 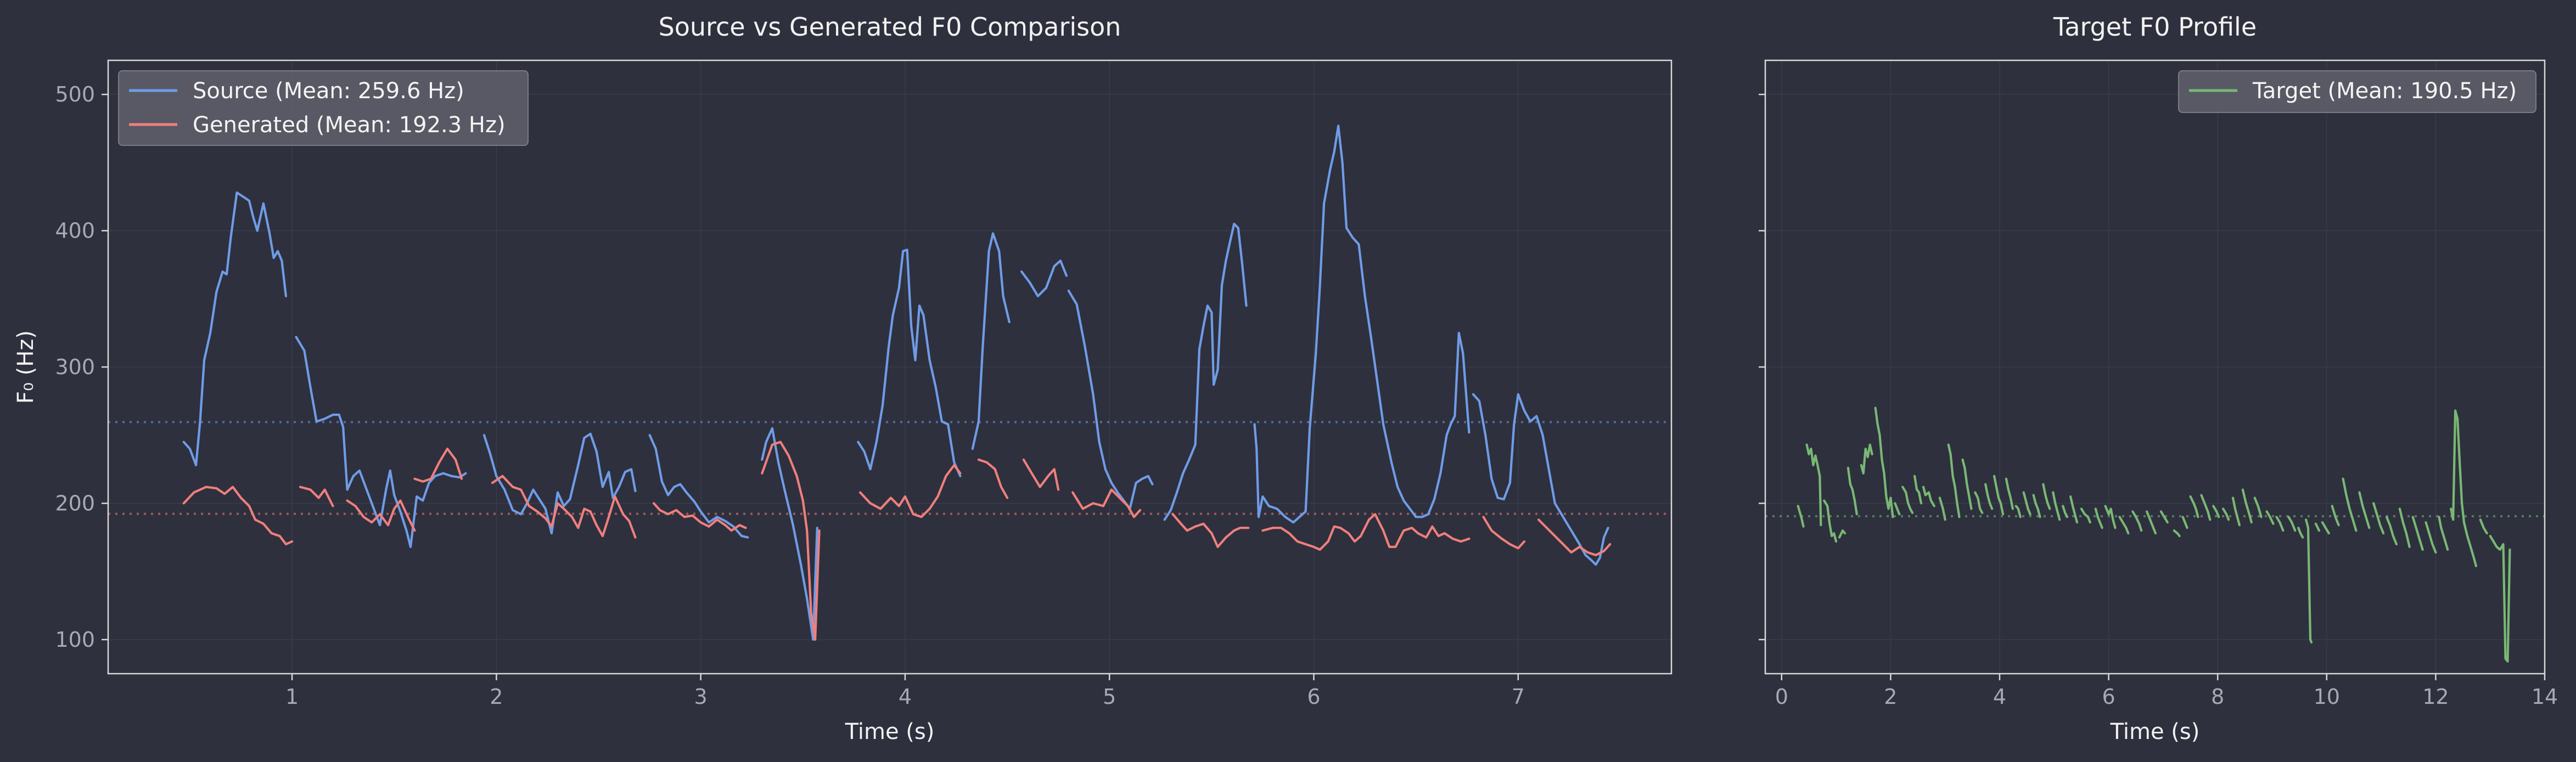 I want to click on x-tick-label: 0, so click(x=1781, y=697).